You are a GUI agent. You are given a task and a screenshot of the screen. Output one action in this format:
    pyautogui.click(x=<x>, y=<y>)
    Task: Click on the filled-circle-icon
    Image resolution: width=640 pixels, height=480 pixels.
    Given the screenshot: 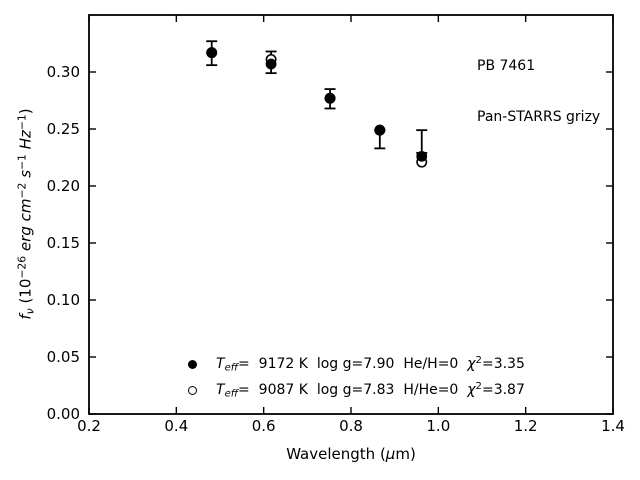 What is the action you would take?
    pyautogui.click(x=192, y=364)
    